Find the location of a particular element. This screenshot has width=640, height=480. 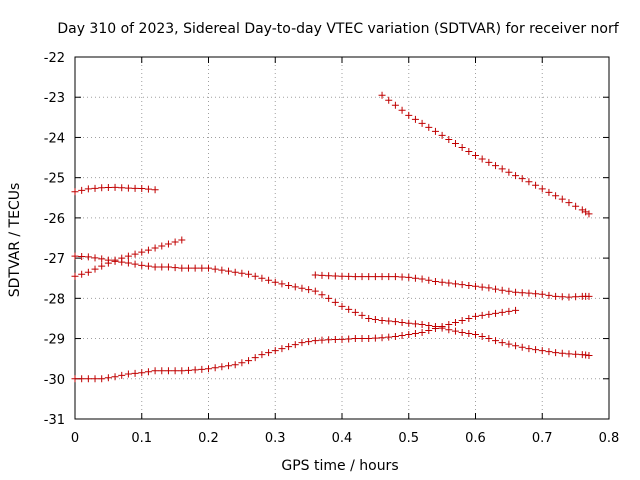

x-tick-label: 0.8 is located at coordinates (609, 438).